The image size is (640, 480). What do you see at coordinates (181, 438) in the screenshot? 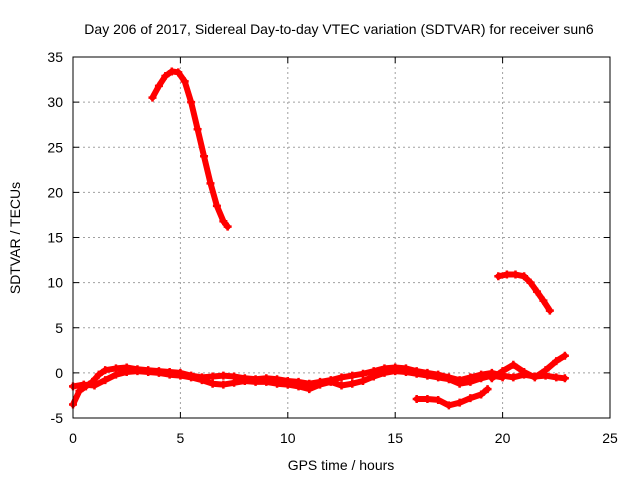
I see `x-tick-label: 5` at bounding box center [181, 438].